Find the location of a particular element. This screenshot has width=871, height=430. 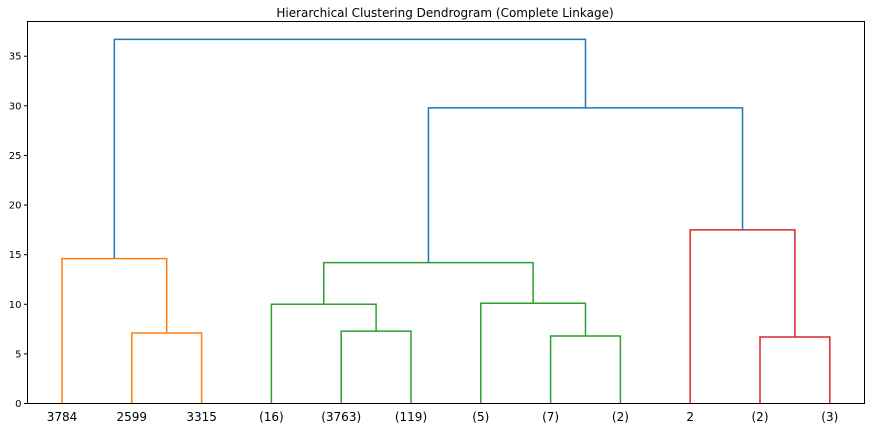

x-tick-label: 2599 is located at coordinates (132, 417).